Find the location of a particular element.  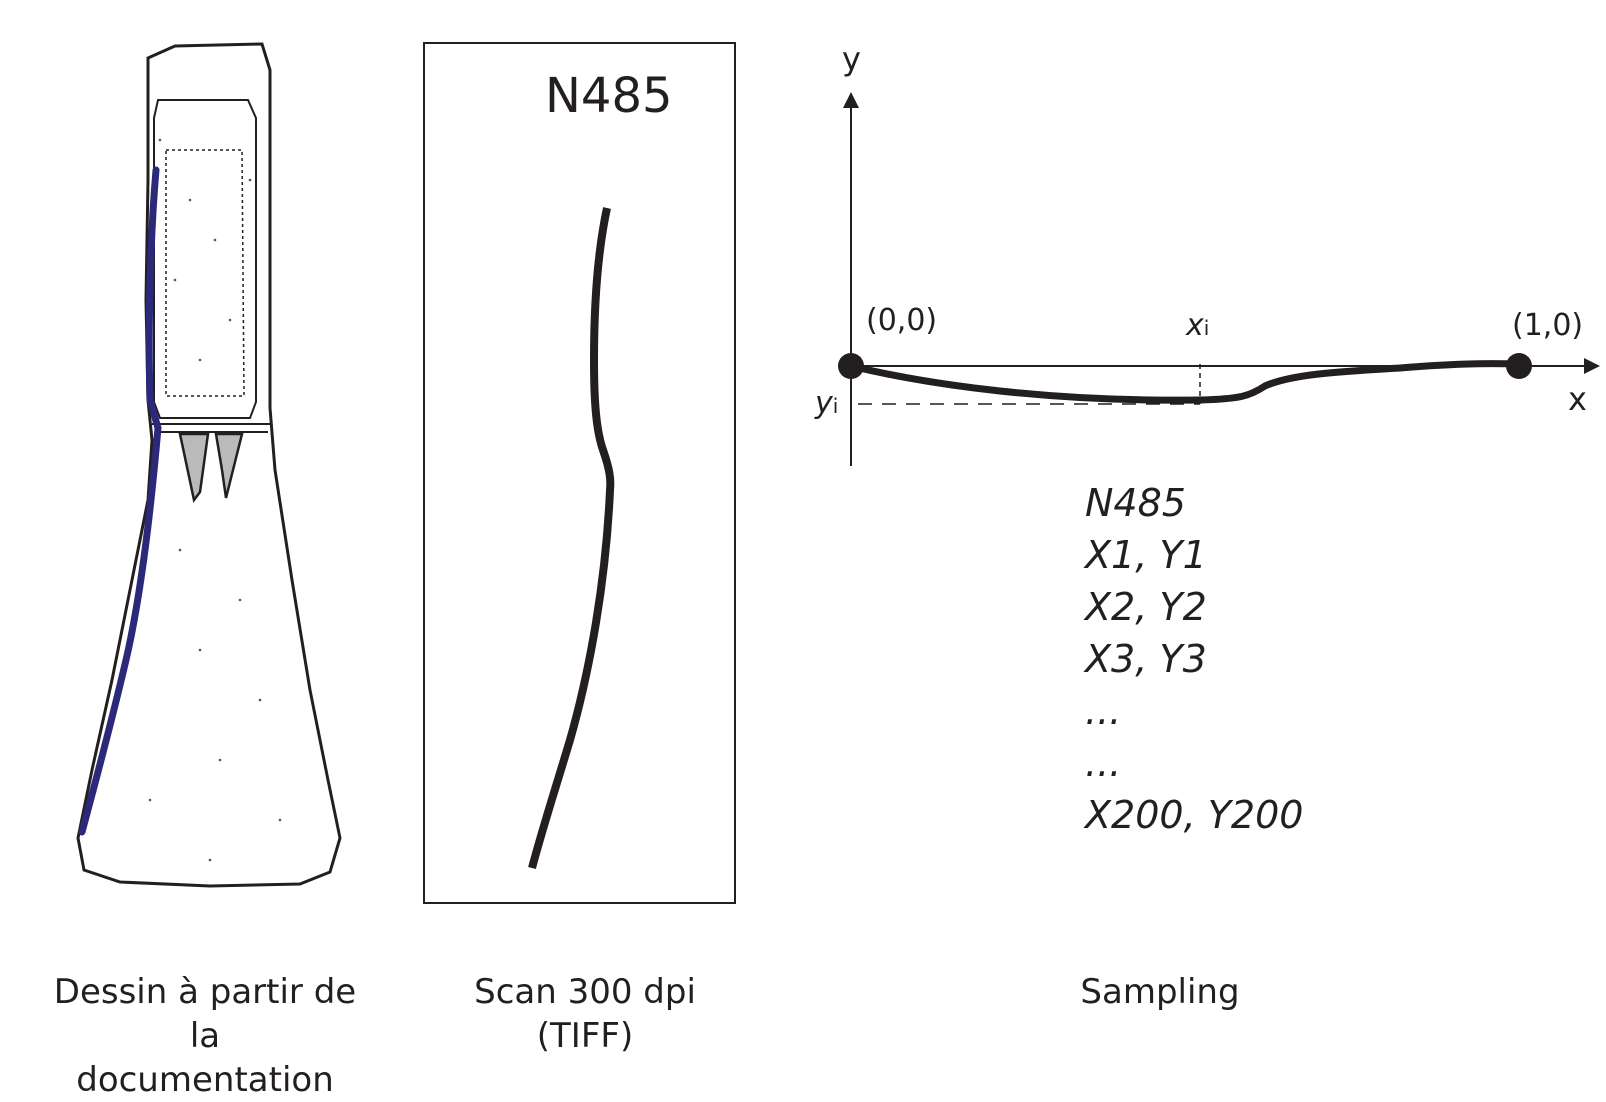

axe-socket is located at coordinates (205, 259).